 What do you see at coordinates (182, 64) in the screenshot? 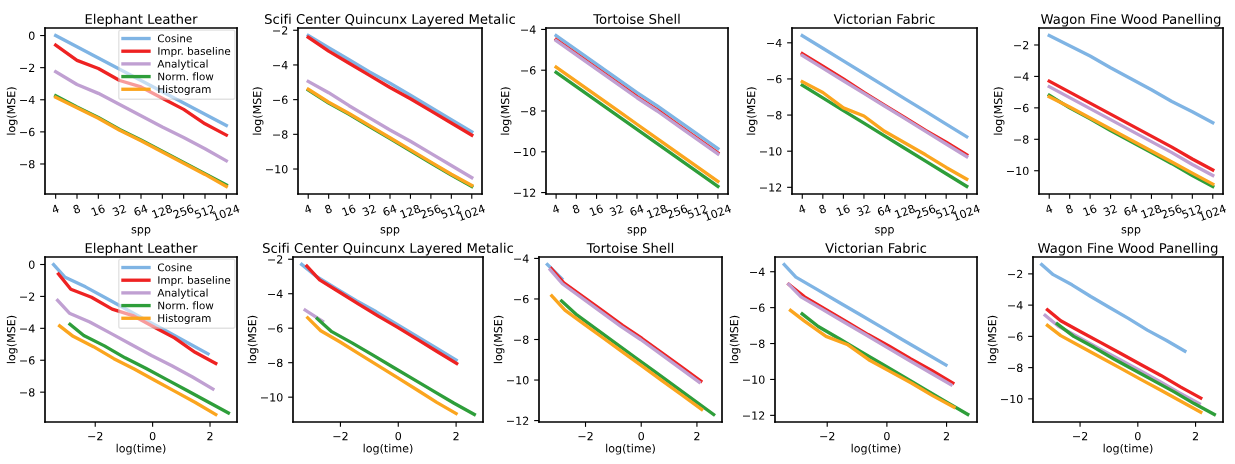
I see `legend-label: Analytical` at bounding box center [182, 64].